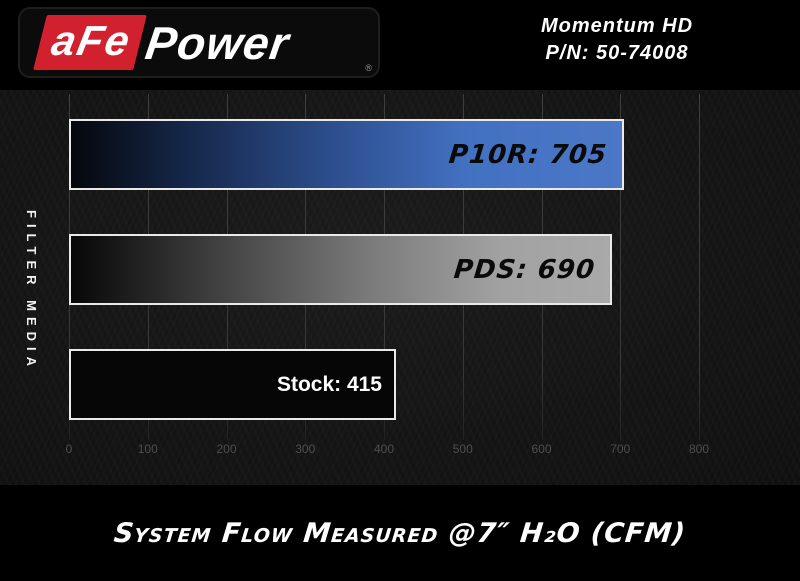 The height and width of the screenshot is (581, 800). Describe the element at coordinates (232, 384) in the screenshot. I see `bar-stock: Stock: 415` at that location.